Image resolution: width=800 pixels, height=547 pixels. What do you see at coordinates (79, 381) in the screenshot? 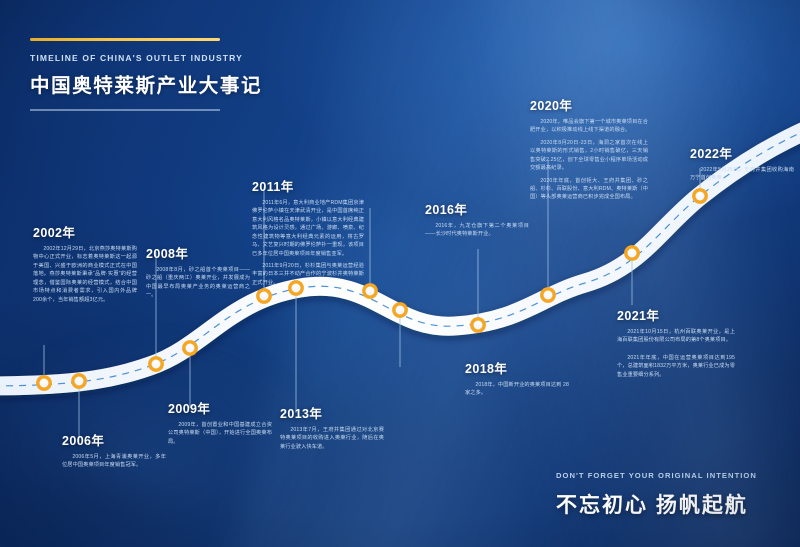
I see `marker-2006` at bounding box center [79, 381].